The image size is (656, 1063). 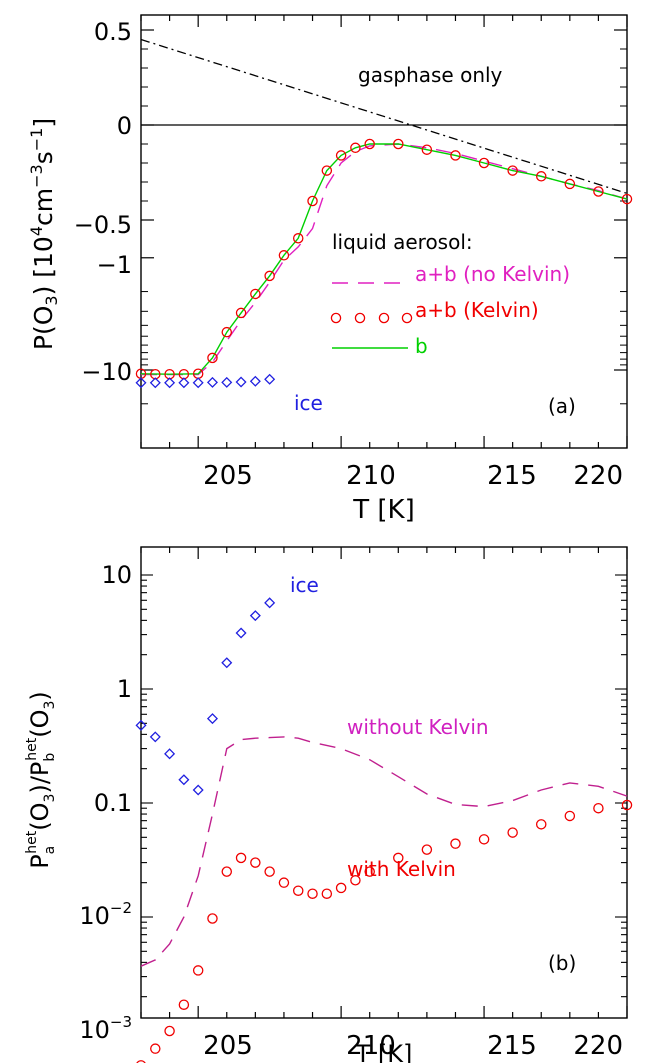 I want to click on panel-a-xtick-220: 220, so click(x=598, y=476).